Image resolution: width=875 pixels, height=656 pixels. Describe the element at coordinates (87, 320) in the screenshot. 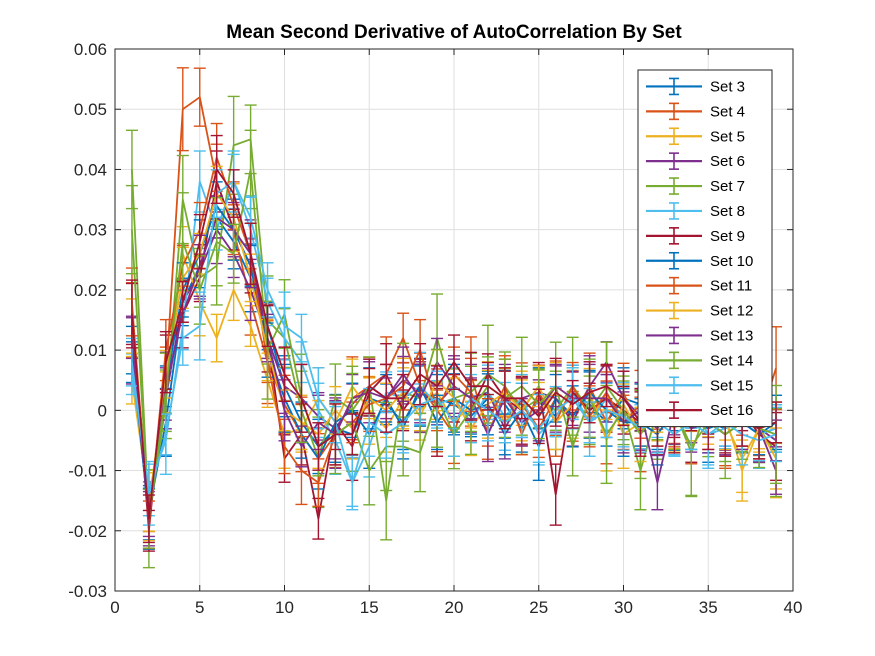

I see `y-tick-labels: -0.03 -0.02 -0.01 0 0.01 0.02 0.03 0.04 0.05 0.06` at that location.